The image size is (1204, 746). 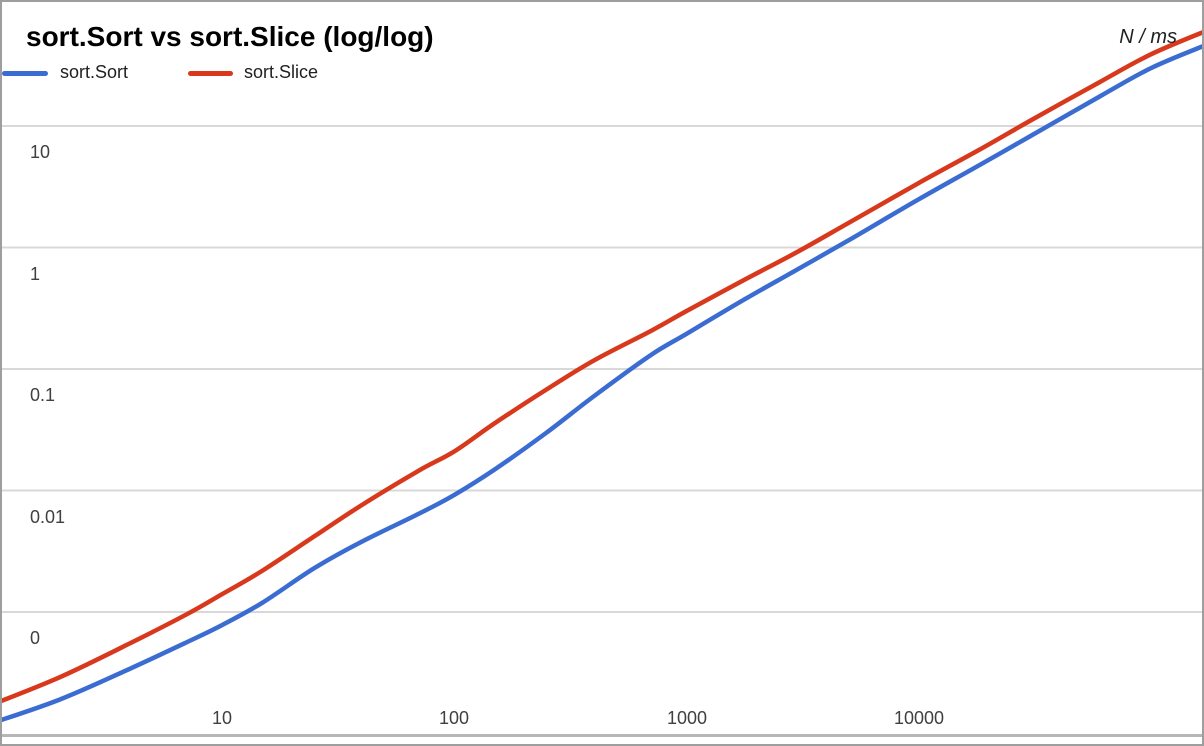 I want to click on y-tick-label: 0.1, so click(x=43, y=395).